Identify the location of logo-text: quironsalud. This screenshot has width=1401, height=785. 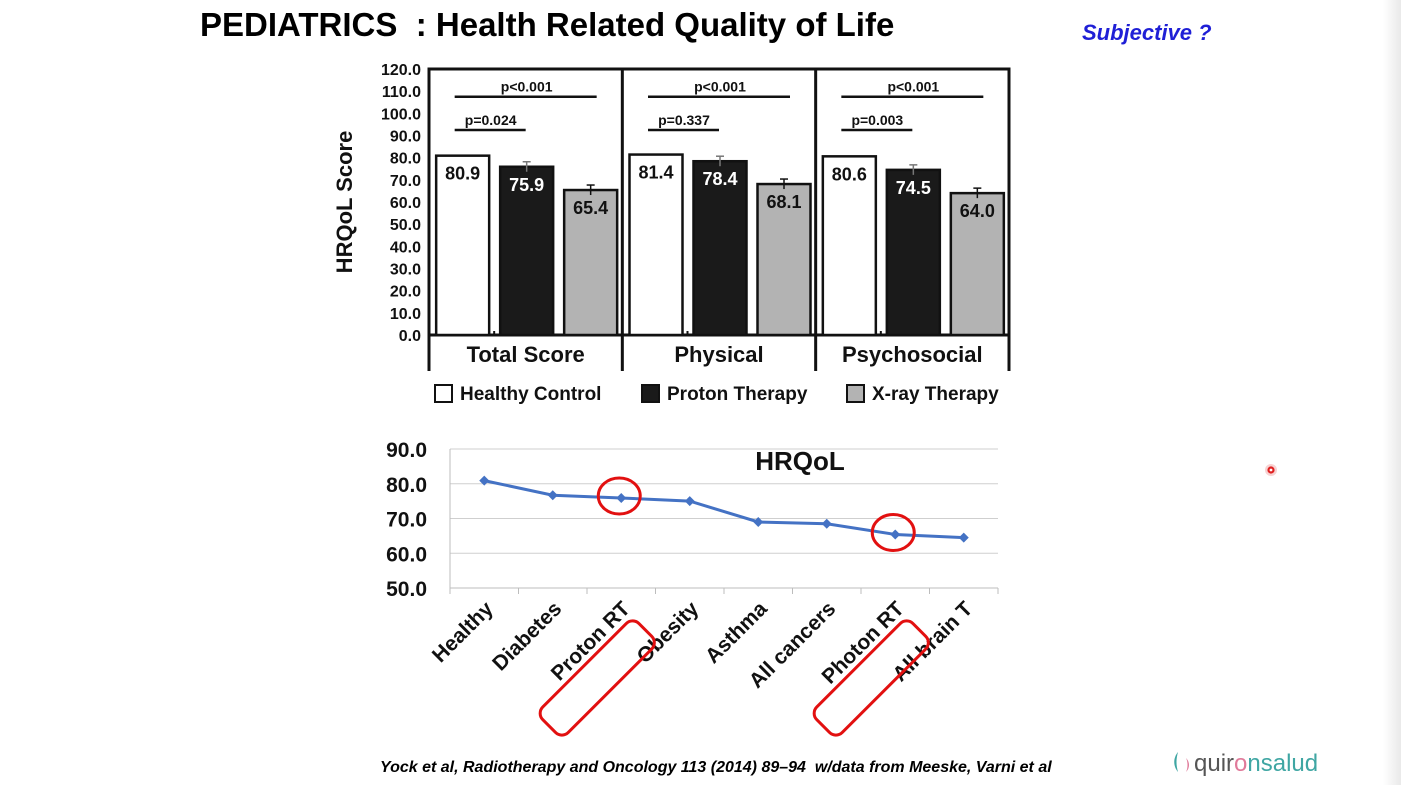
(1256, 764).